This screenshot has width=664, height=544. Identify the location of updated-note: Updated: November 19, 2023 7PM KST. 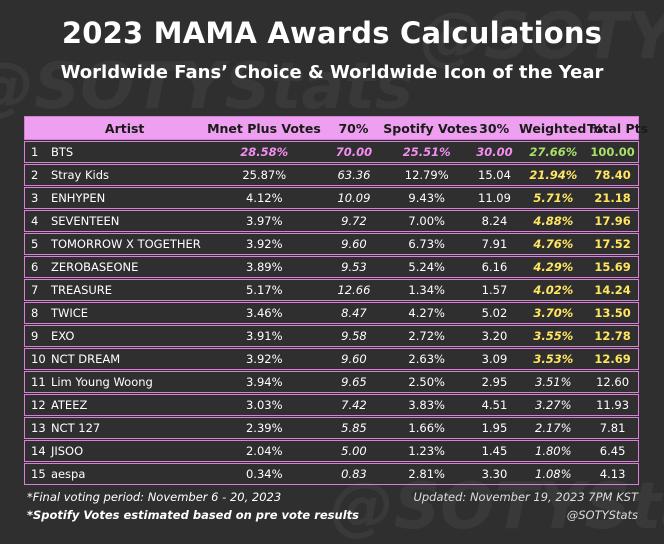
(525, 497).